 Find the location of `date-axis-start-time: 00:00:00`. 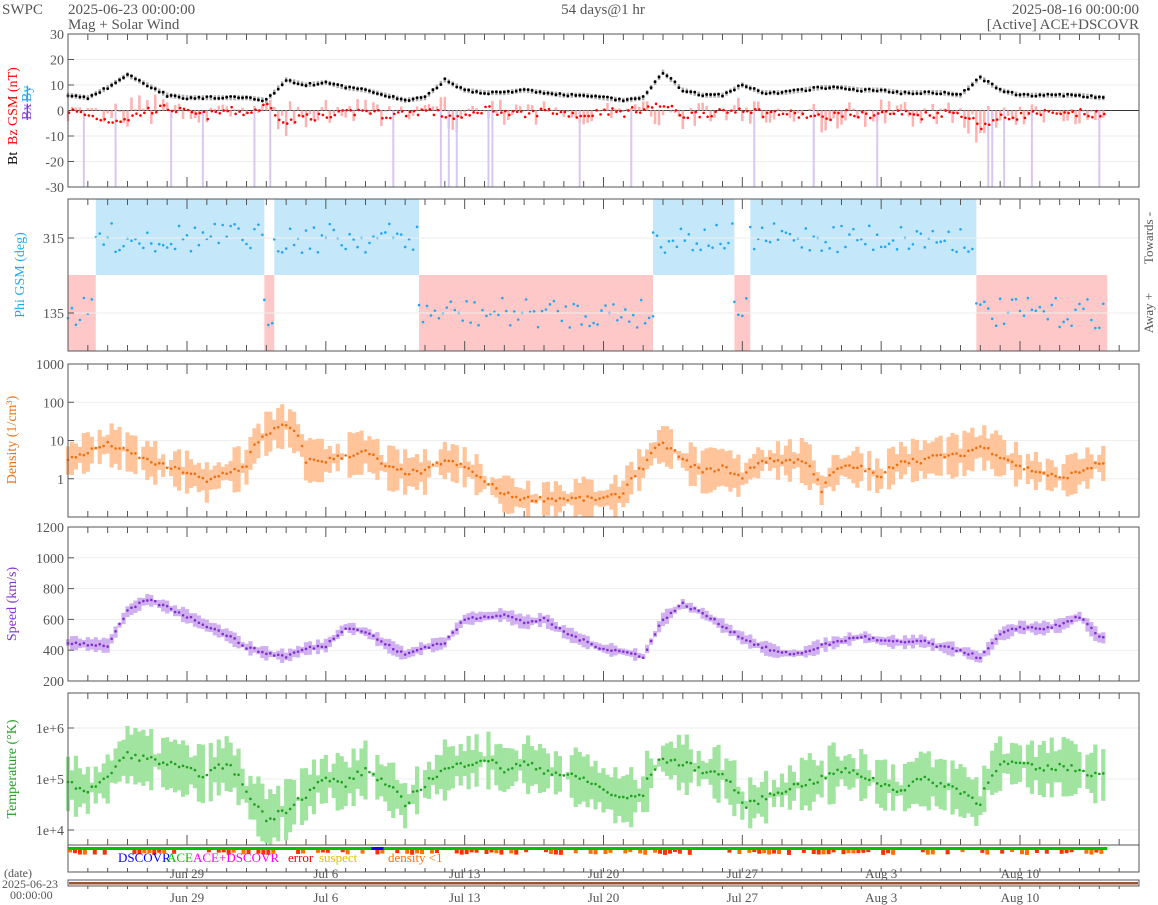

date-axis-start-time: 00:00:00 is located at coordinates (31, 895).